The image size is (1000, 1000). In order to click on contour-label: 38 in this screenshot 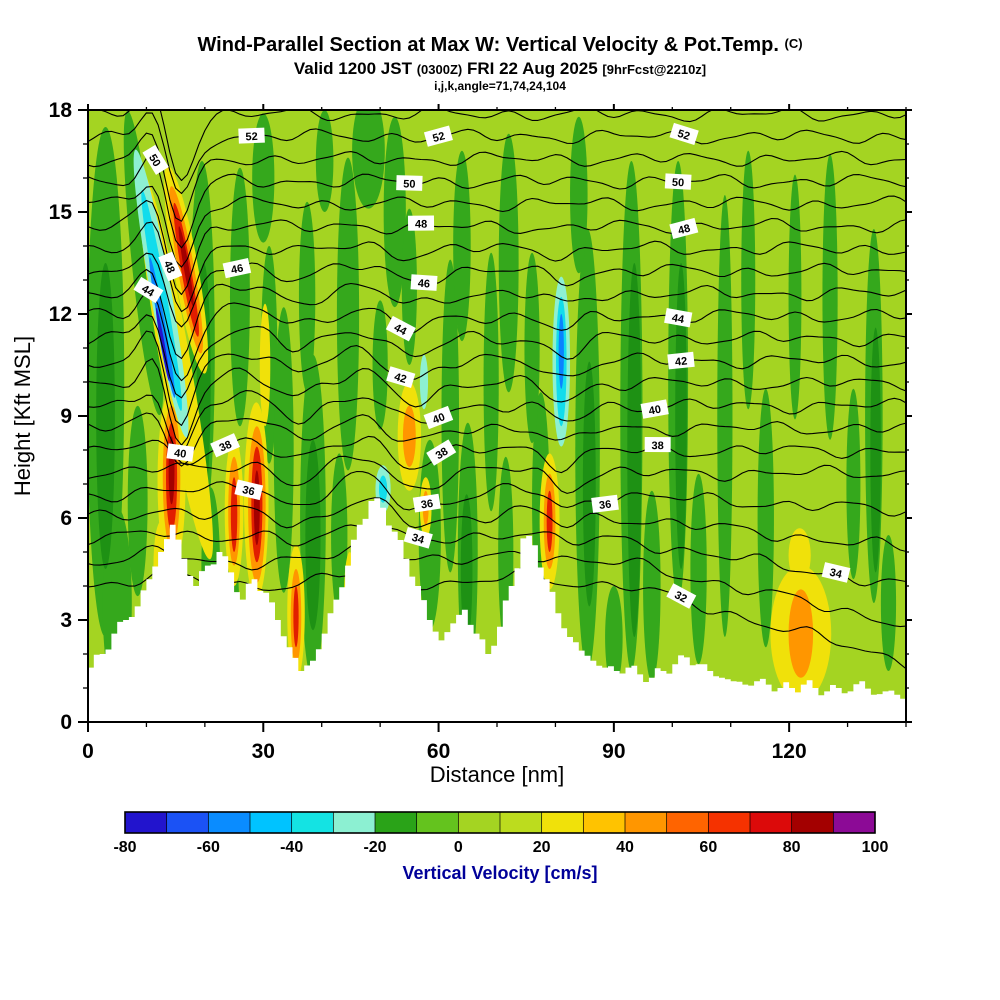, I will do `click(225, 445)`.